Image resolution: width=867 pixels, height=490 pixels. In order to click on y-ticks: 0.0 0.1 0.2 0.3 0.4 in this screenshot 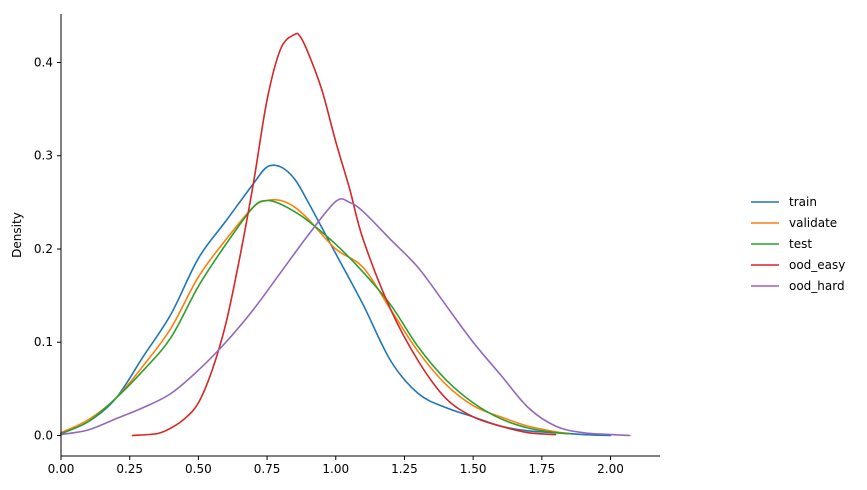, I will do `click(47, 248)`.